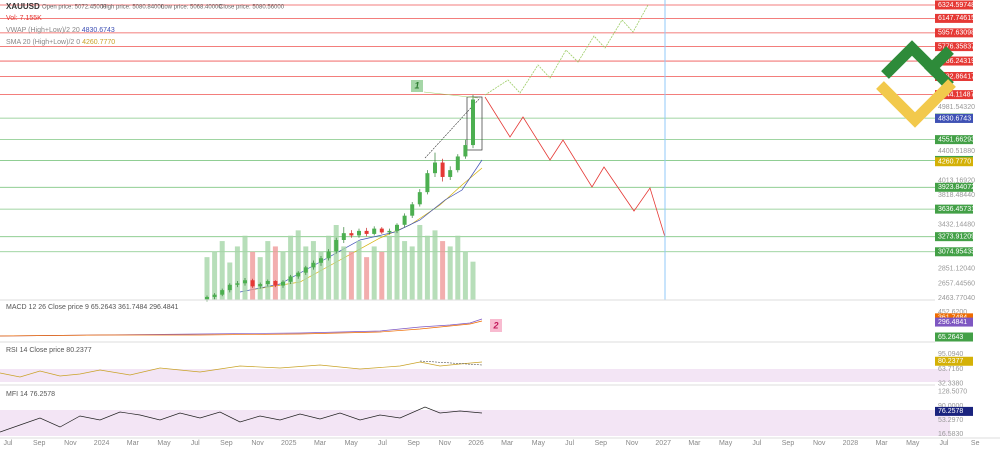  What do you see at coordinates (241, 419) in the screenshot?
I see `mfi-line` at bounding box center [241, 419].